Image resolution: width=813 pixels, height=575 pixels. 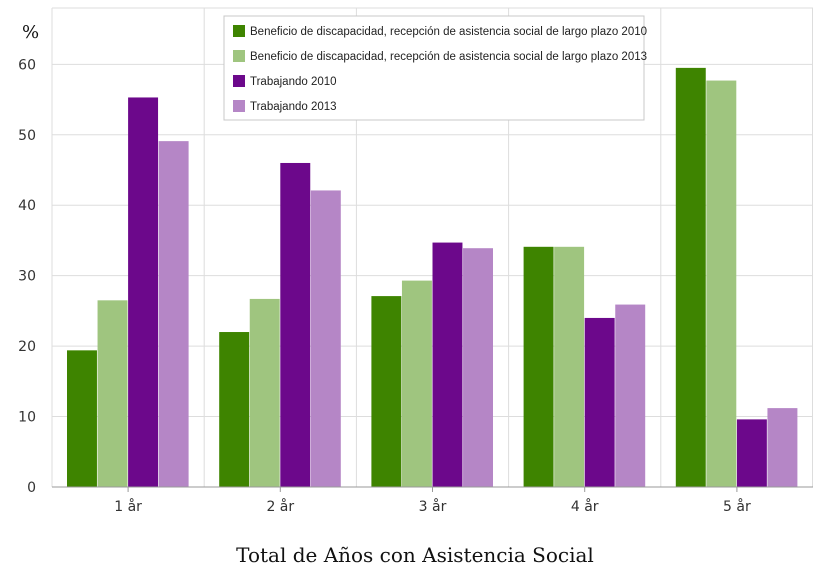 I want to click on y-tick-label: 40, so click(x=27, y=206).